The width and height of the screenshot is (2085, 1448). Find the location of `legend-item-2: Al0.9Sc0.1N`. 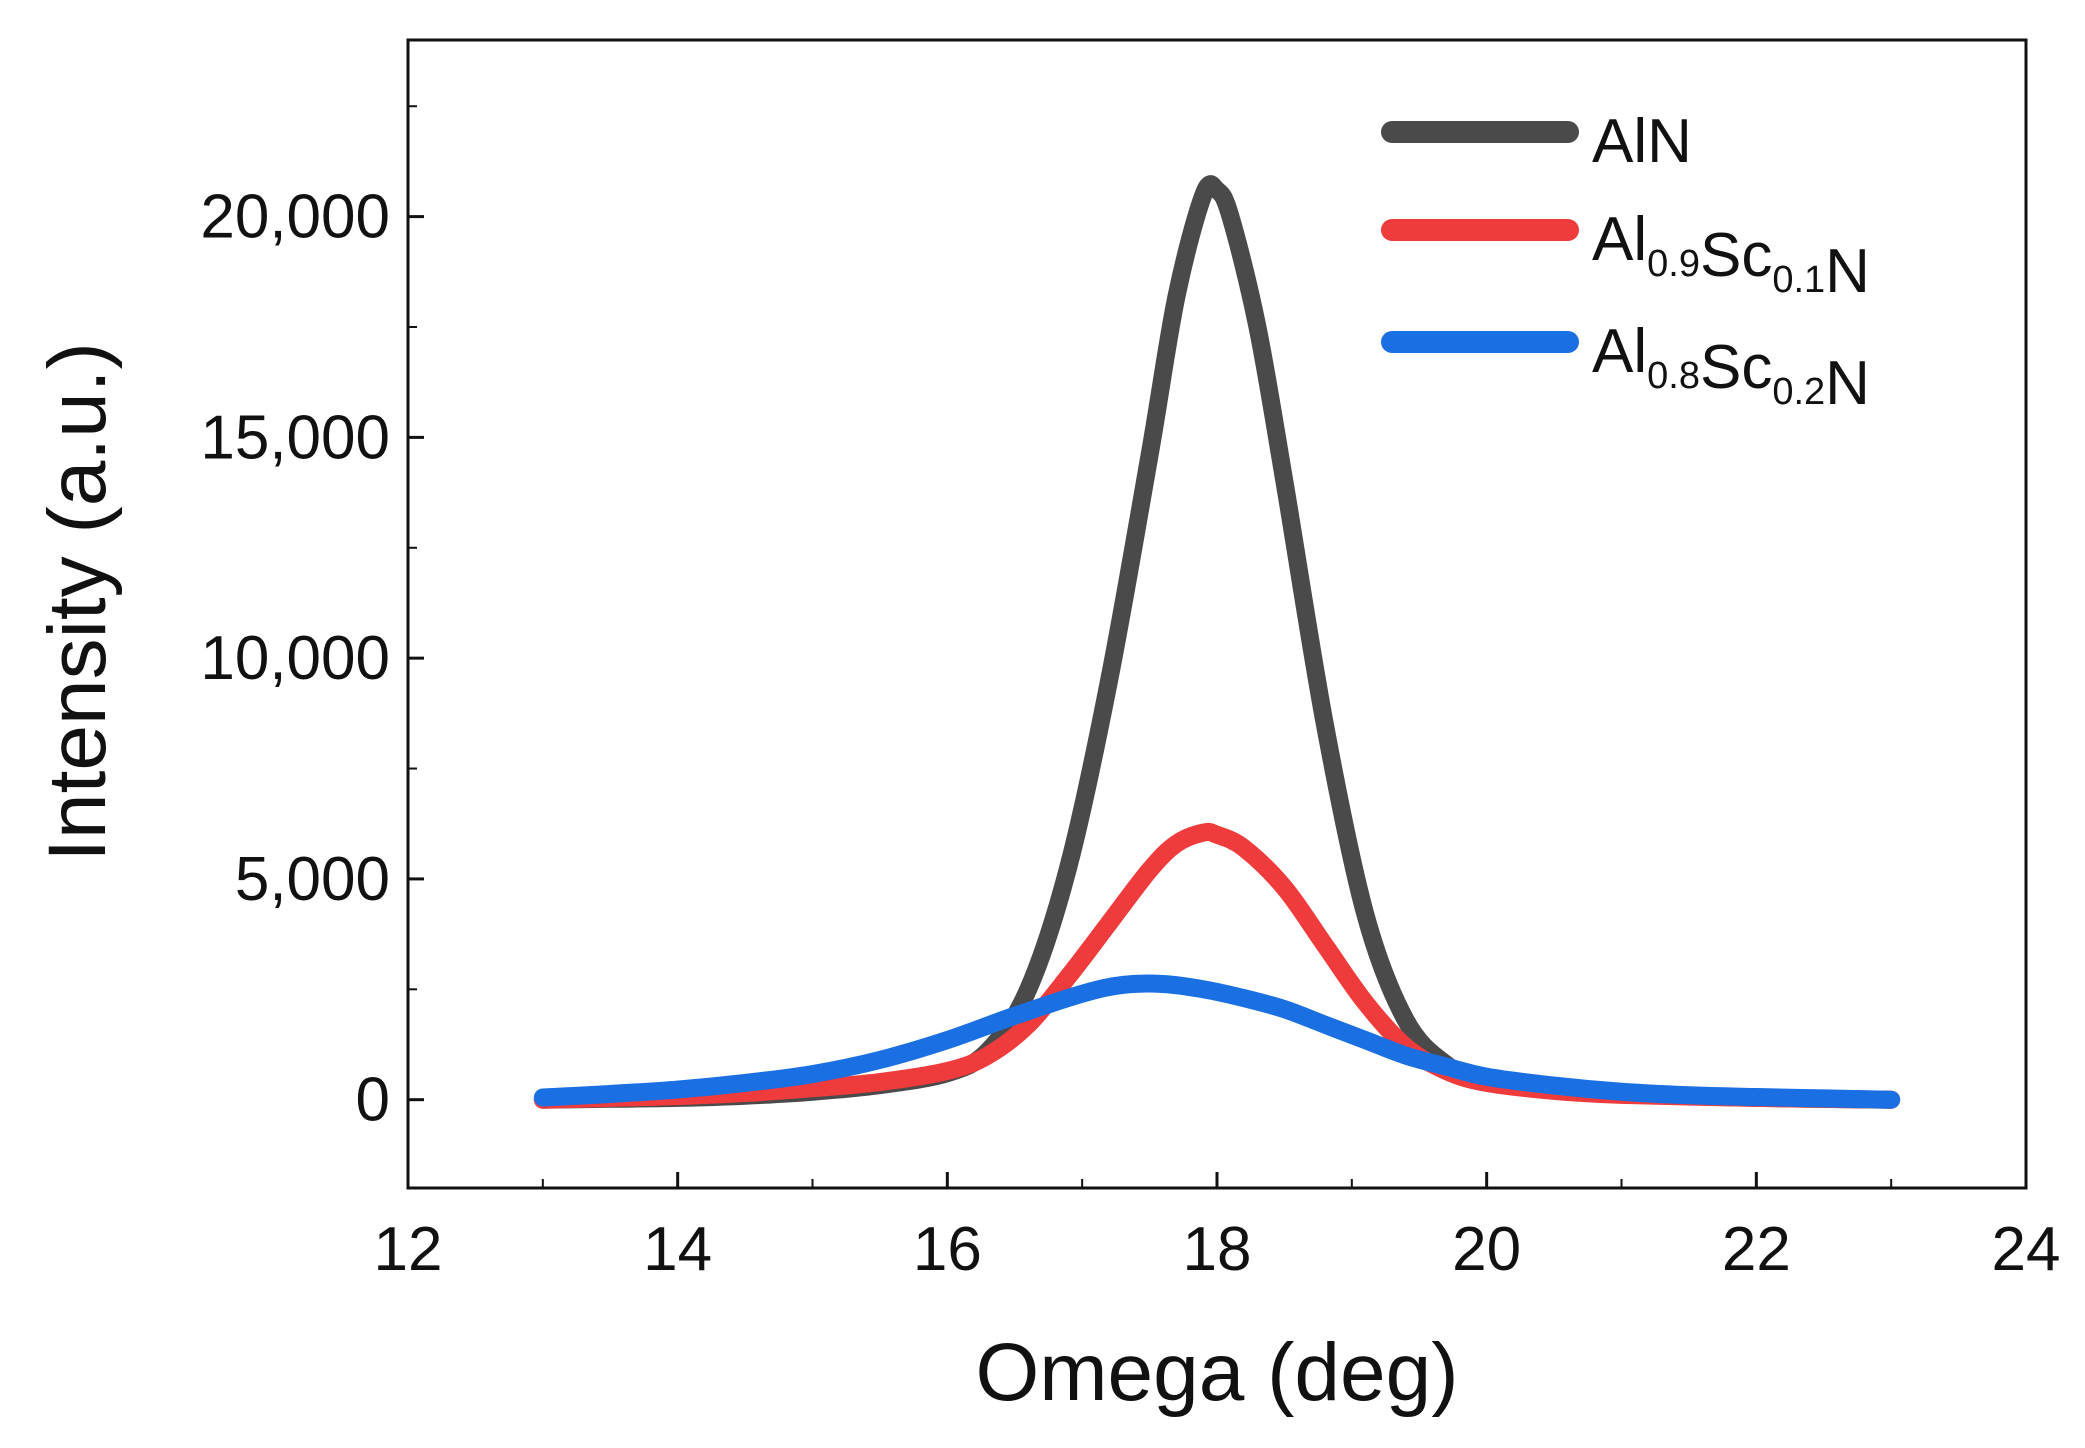

legend-item-2: Al0.9Sc0.1N is located at coordinates (1625, 255).